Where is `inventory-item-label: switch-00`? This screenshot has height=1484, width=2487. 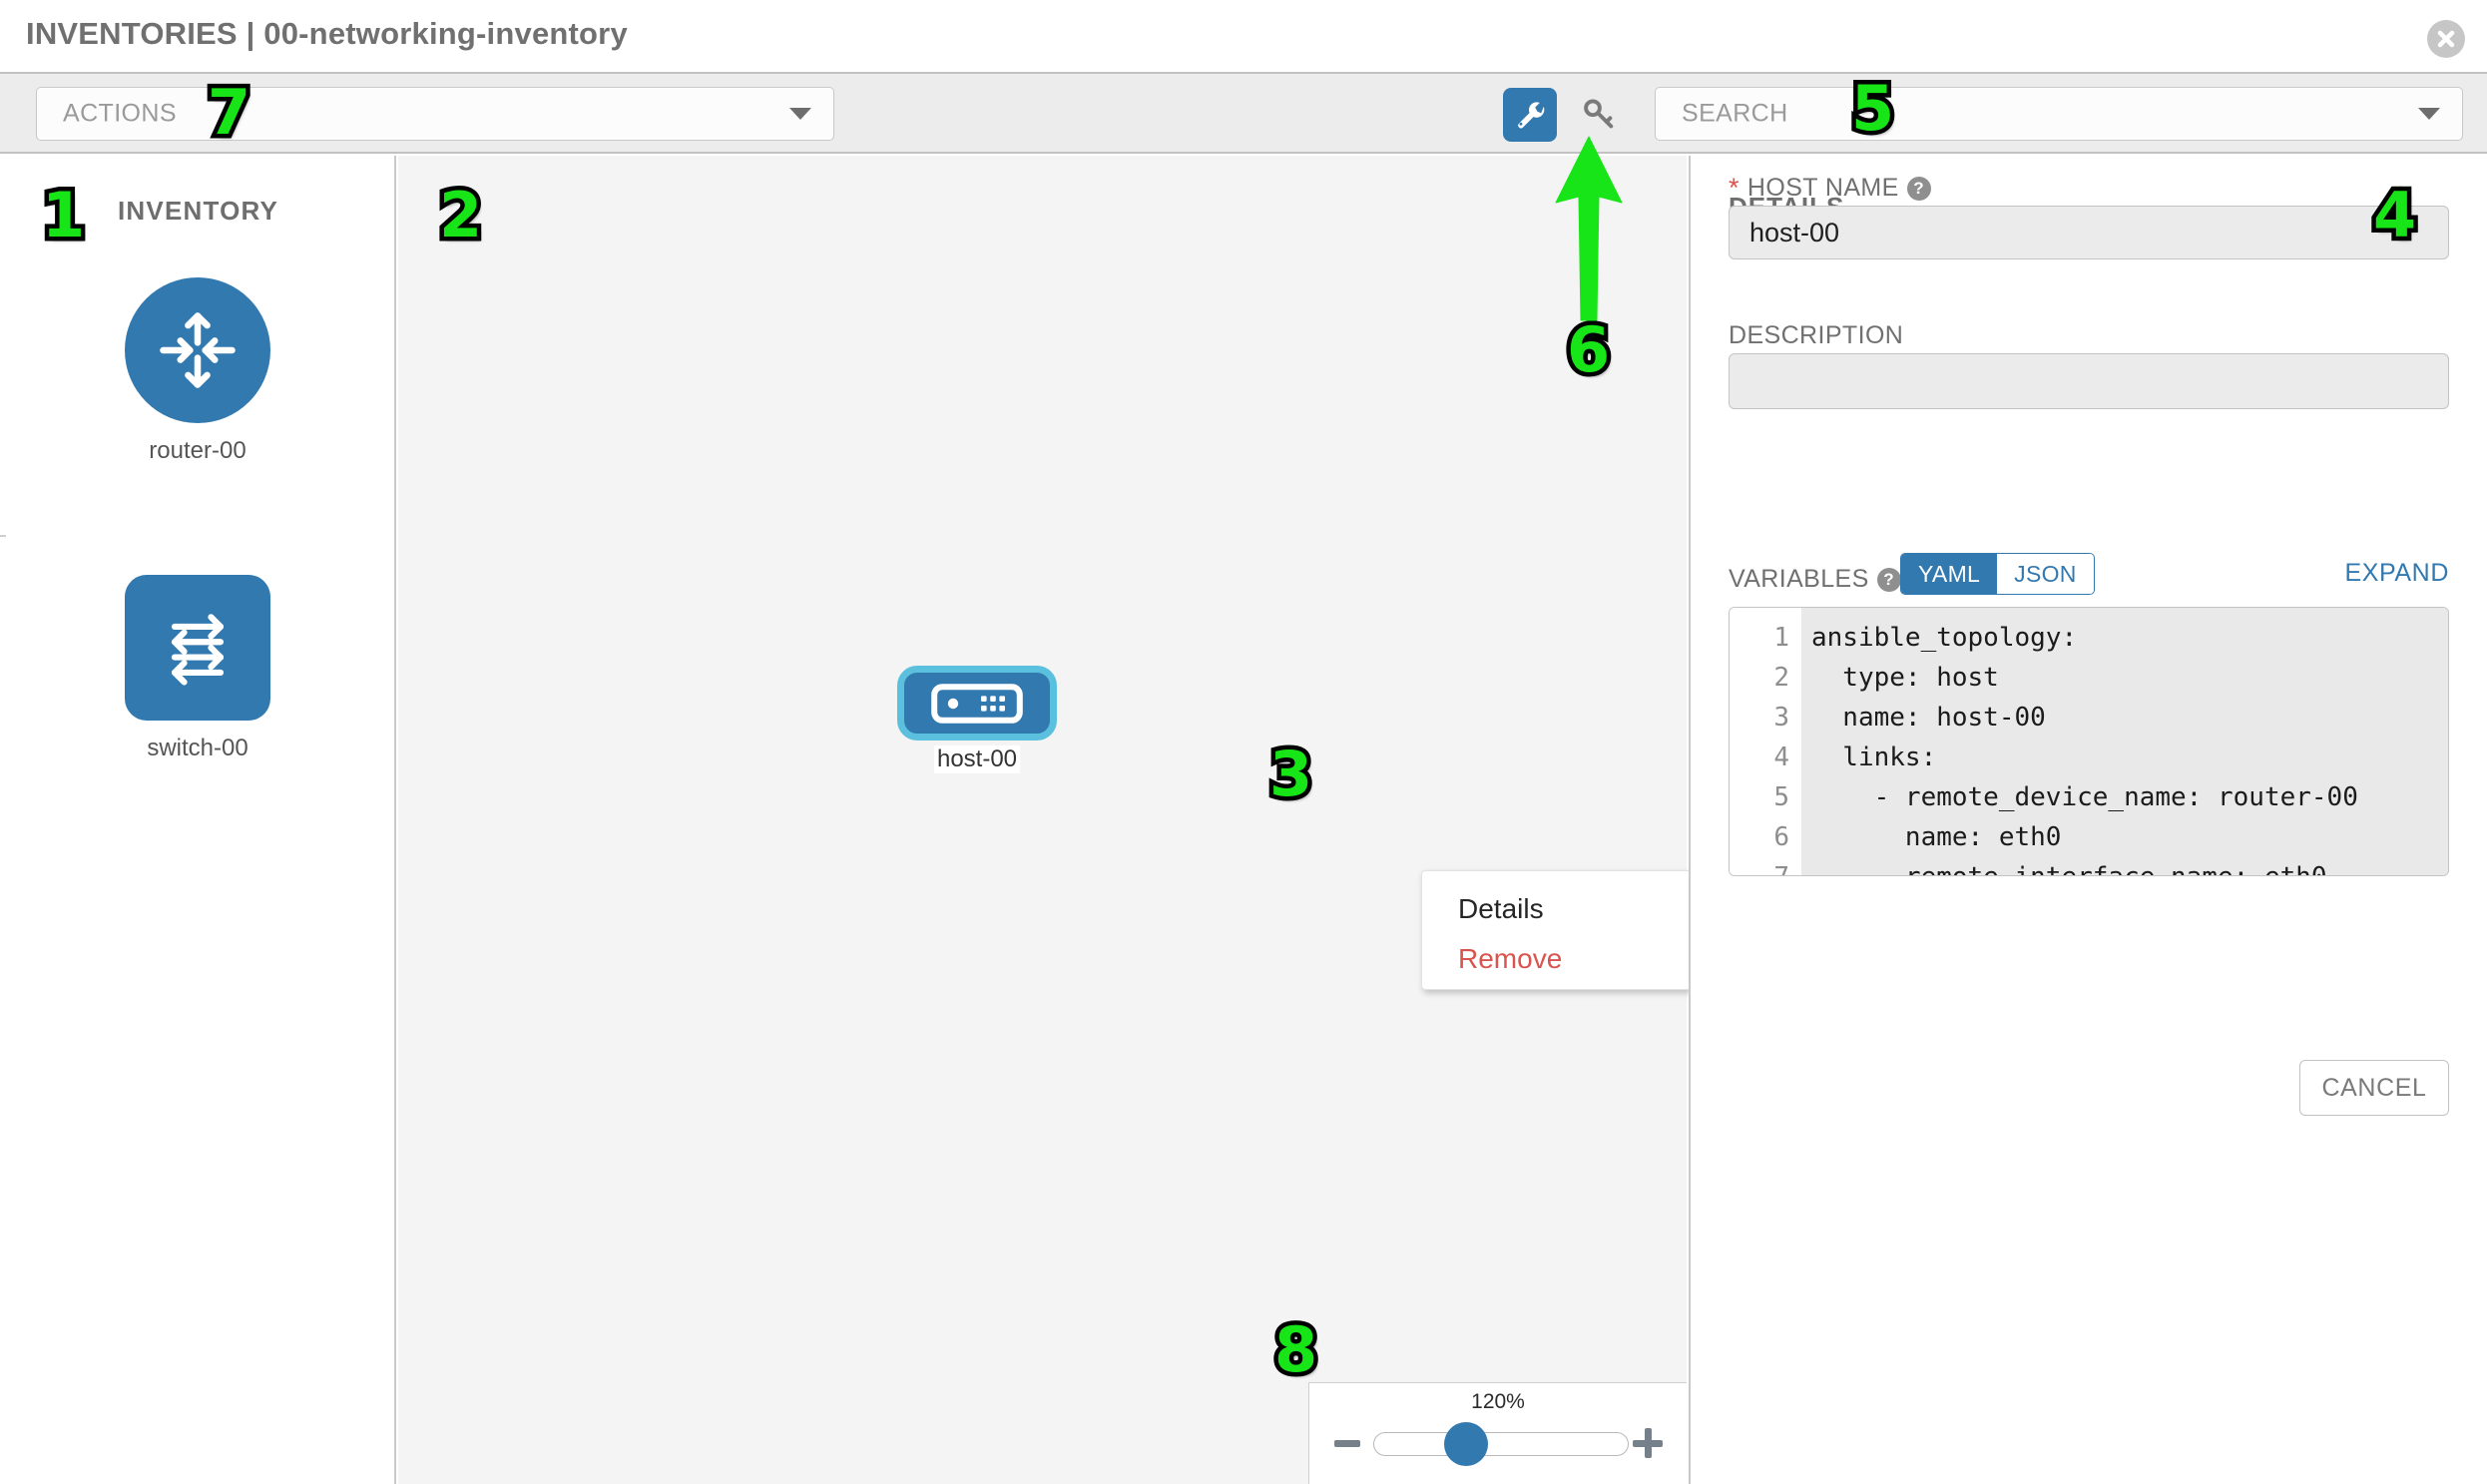 inventory-item-label: switch-00 is located at coordinates (198, 748).